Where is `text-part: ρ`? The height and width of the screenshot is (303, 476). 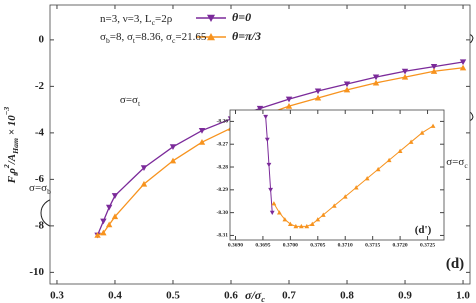 text-part: ρ is located at coordinates (12, 171).